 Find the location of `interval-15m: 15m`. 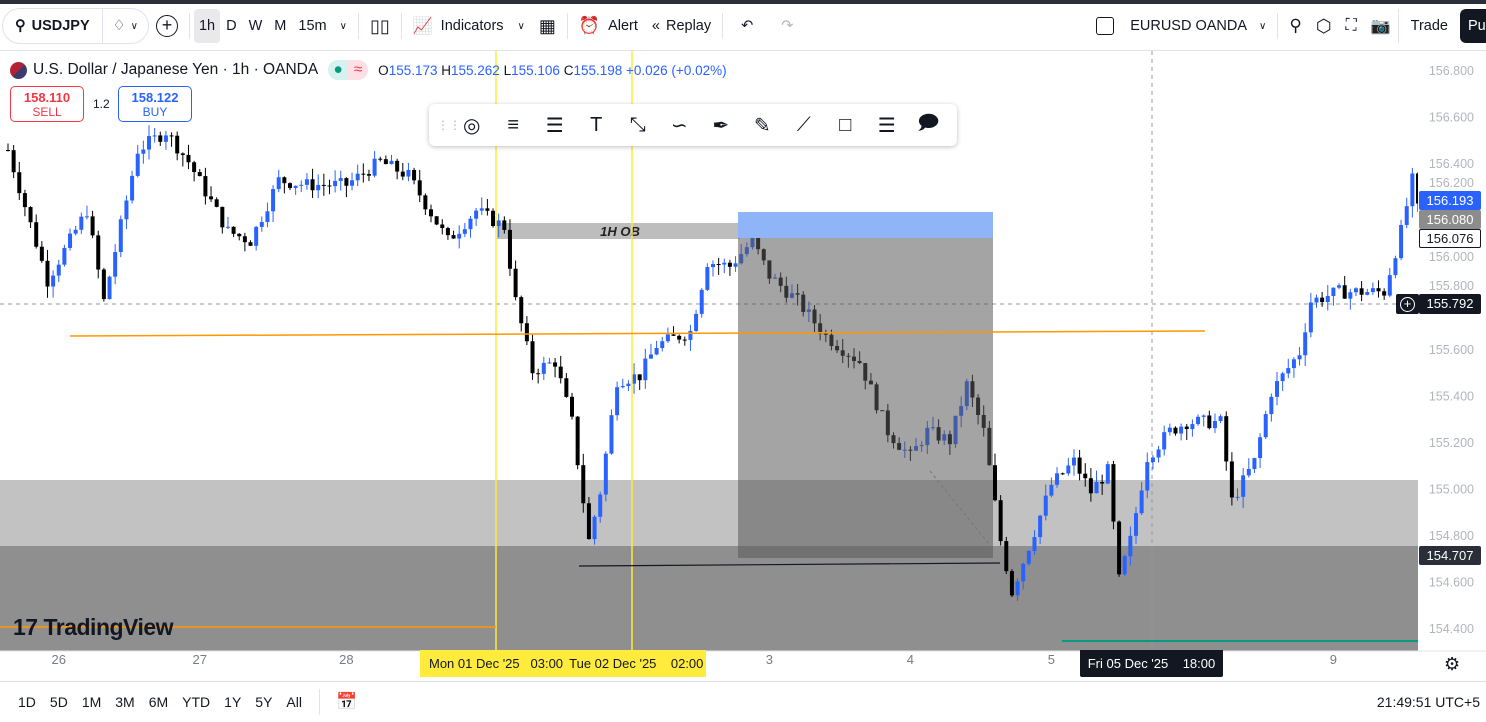

interval-15m: 15m is located at coordinates (312, 26).